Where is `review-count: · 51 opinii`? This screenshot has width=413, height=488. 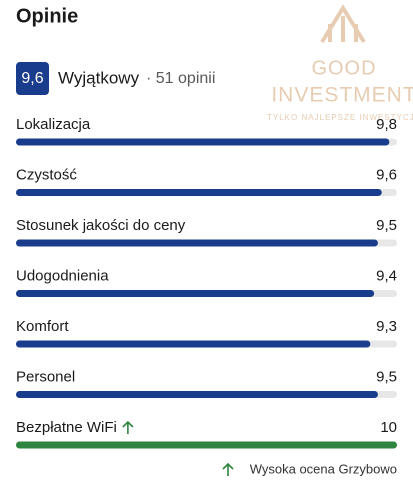 review-count: · 51 opinii is located at coordinates (180, 78).